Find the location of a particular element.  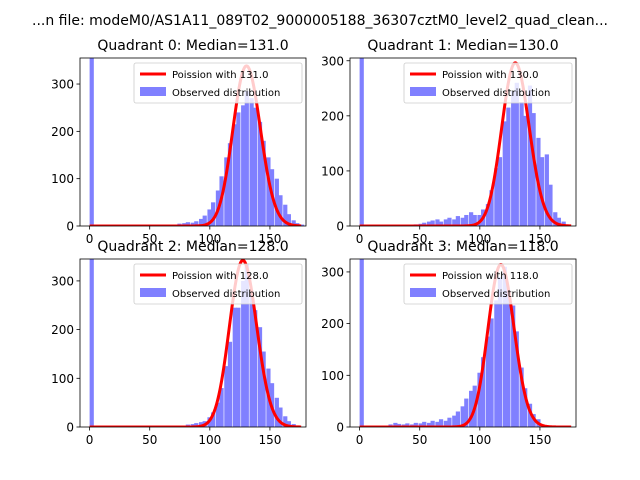

legend-label-poisson: Poission with 130.0 is located at coordinates (490, 75).